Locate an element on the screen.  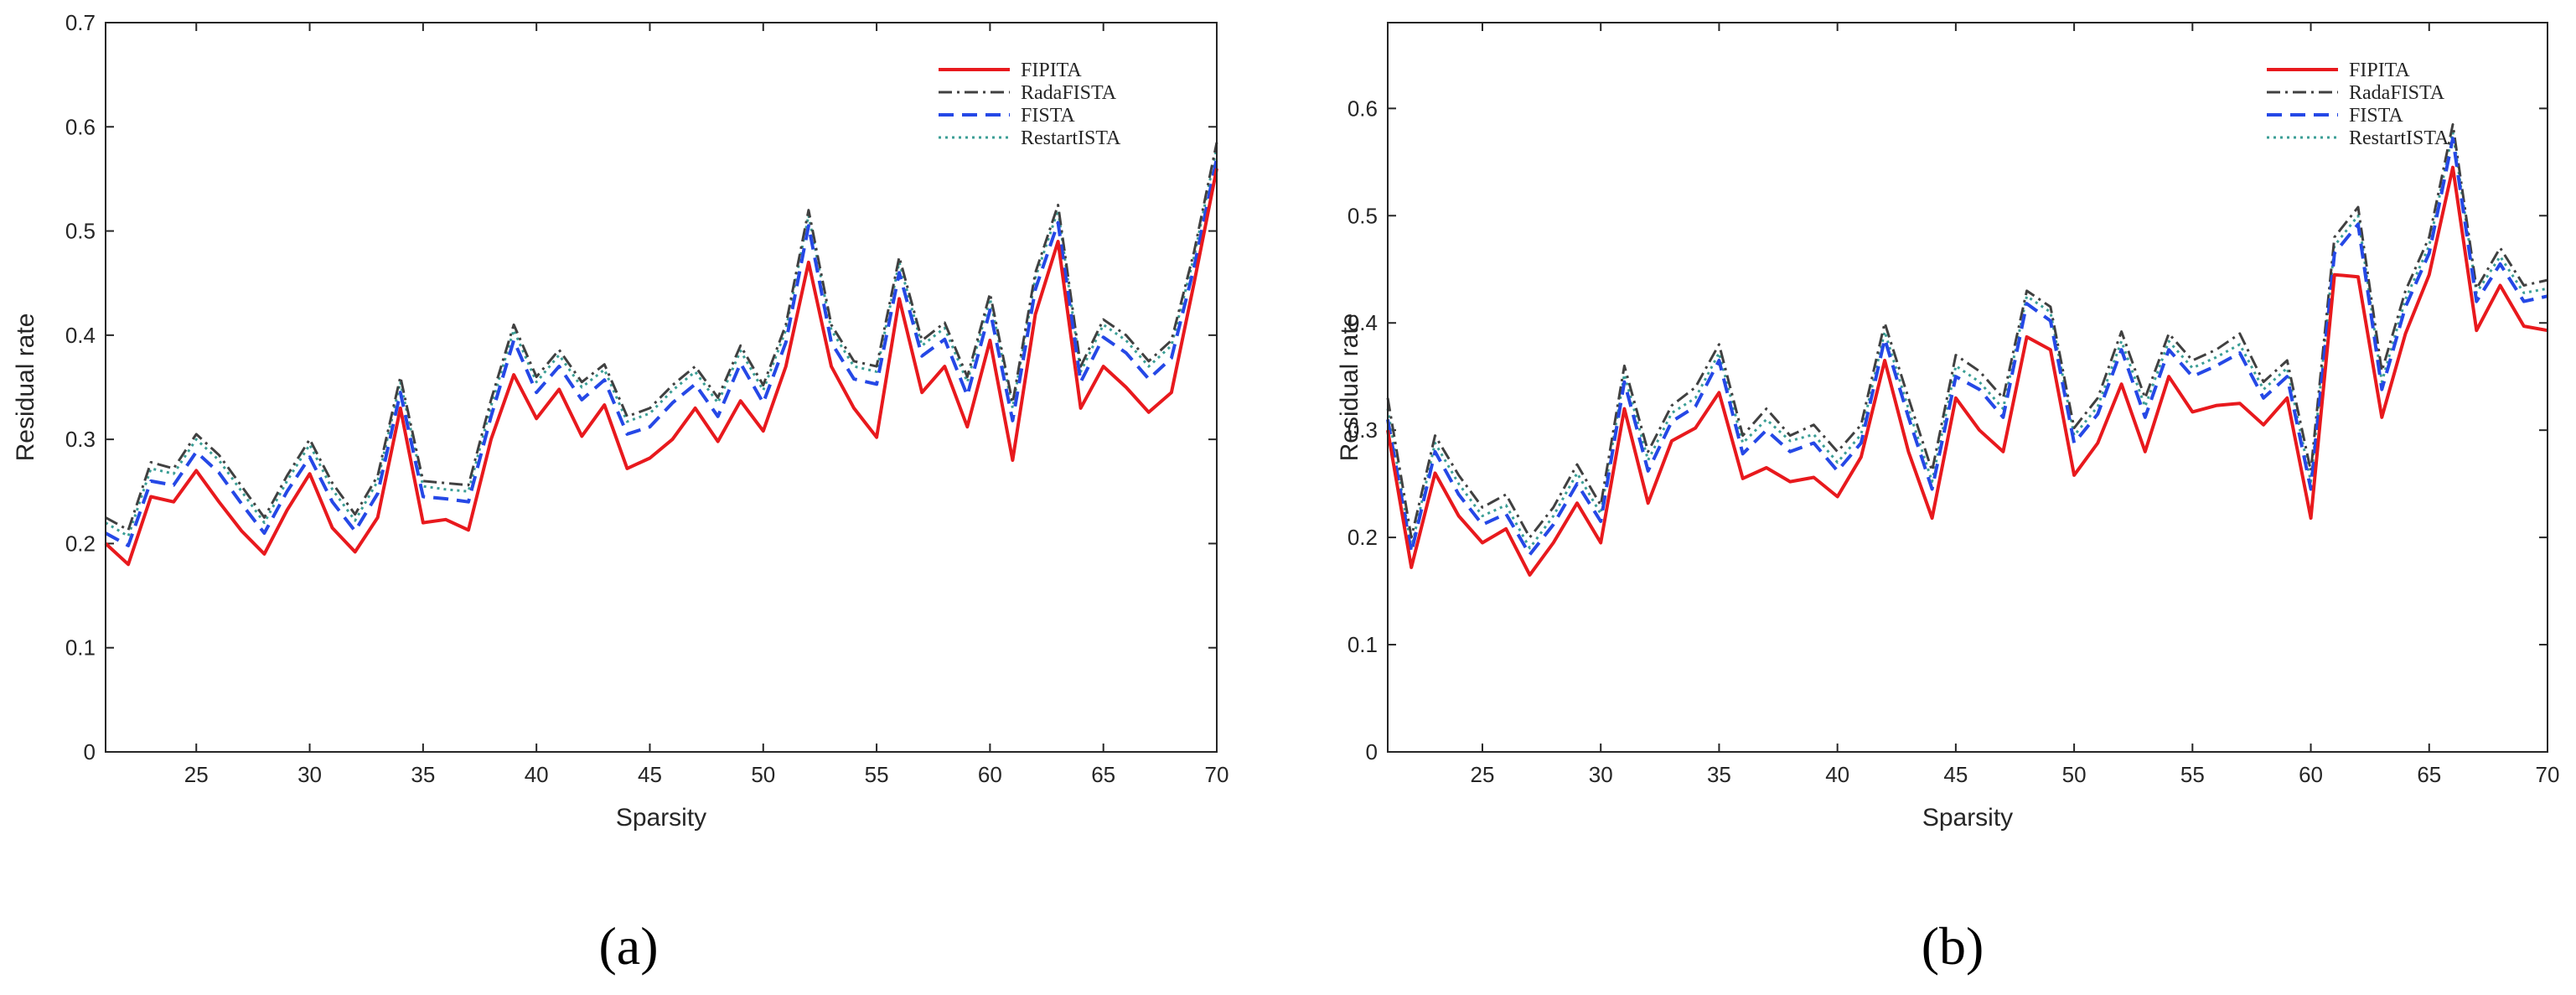
x-axis-label-a: Sparsity is located at coordinates (661, 818).